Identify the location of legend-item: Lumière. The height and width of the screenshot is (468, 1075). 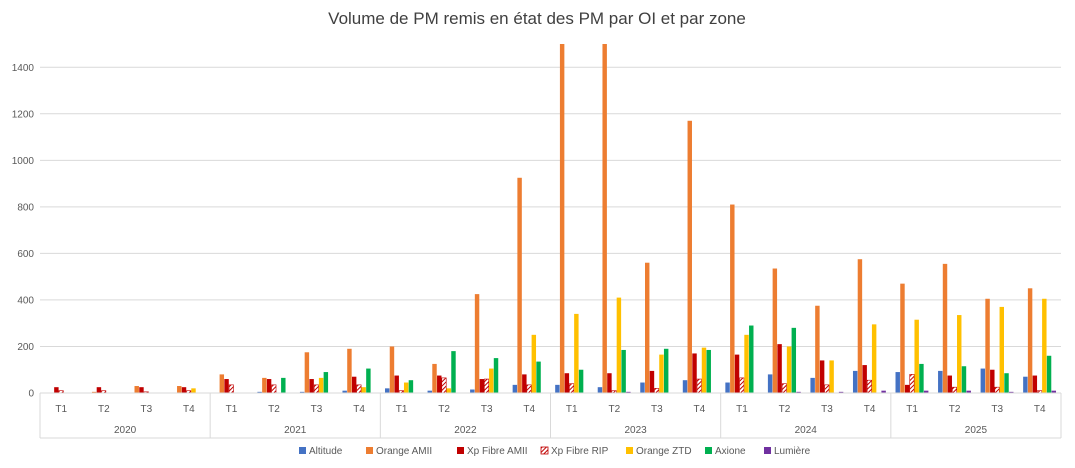
(787, 451).